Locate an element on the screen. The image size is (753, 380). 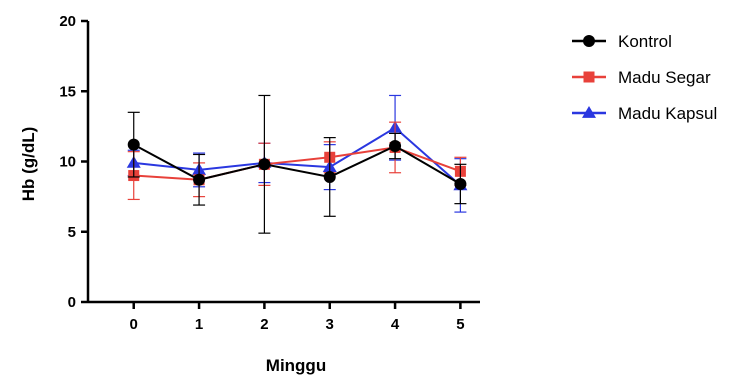
x-tick-label: 1 is located at coordinates (199, 324).